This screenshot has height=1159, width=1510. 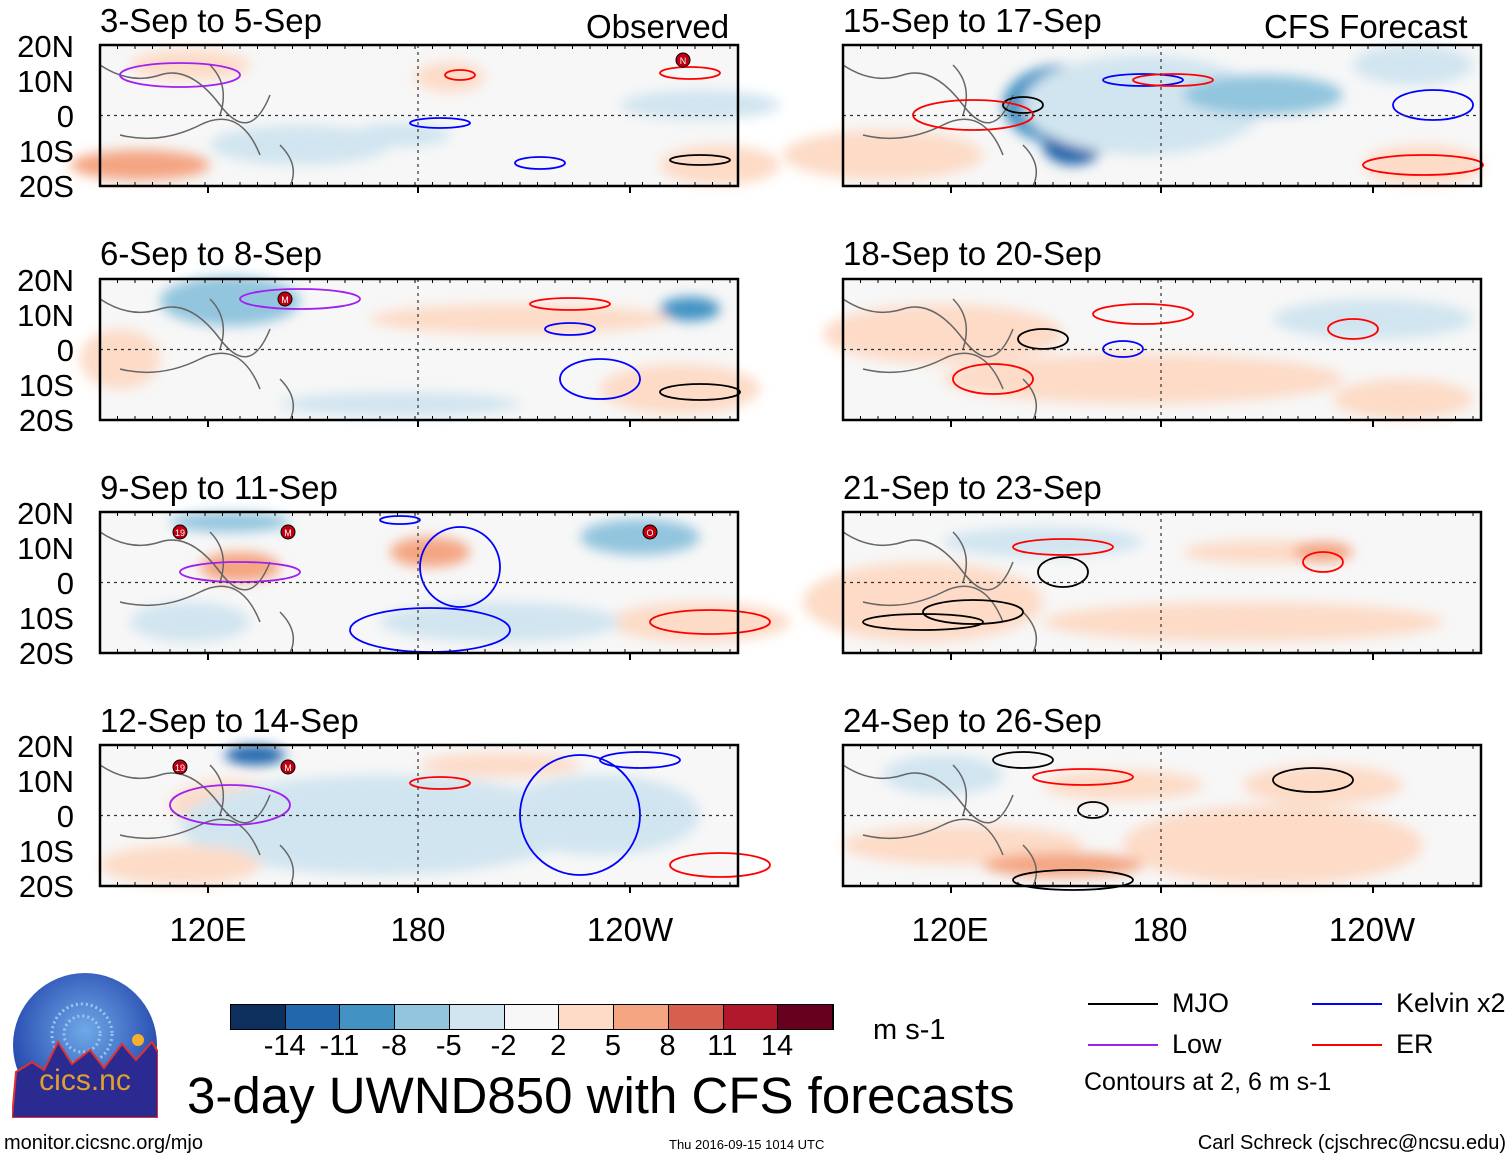 What do you see at coordinates (601, 1095) in the screenshot?
I see `figure-title: 3-day UWND850 with CFS forecasts` at bounding box center [601, 1095].